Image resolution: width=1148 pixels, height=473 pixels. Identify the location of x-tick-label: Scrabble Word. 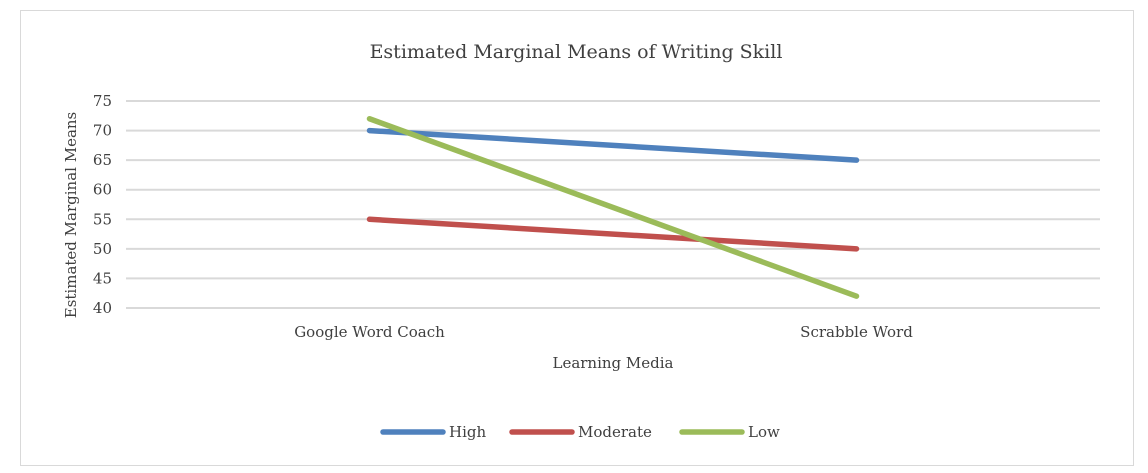
(856, 332).